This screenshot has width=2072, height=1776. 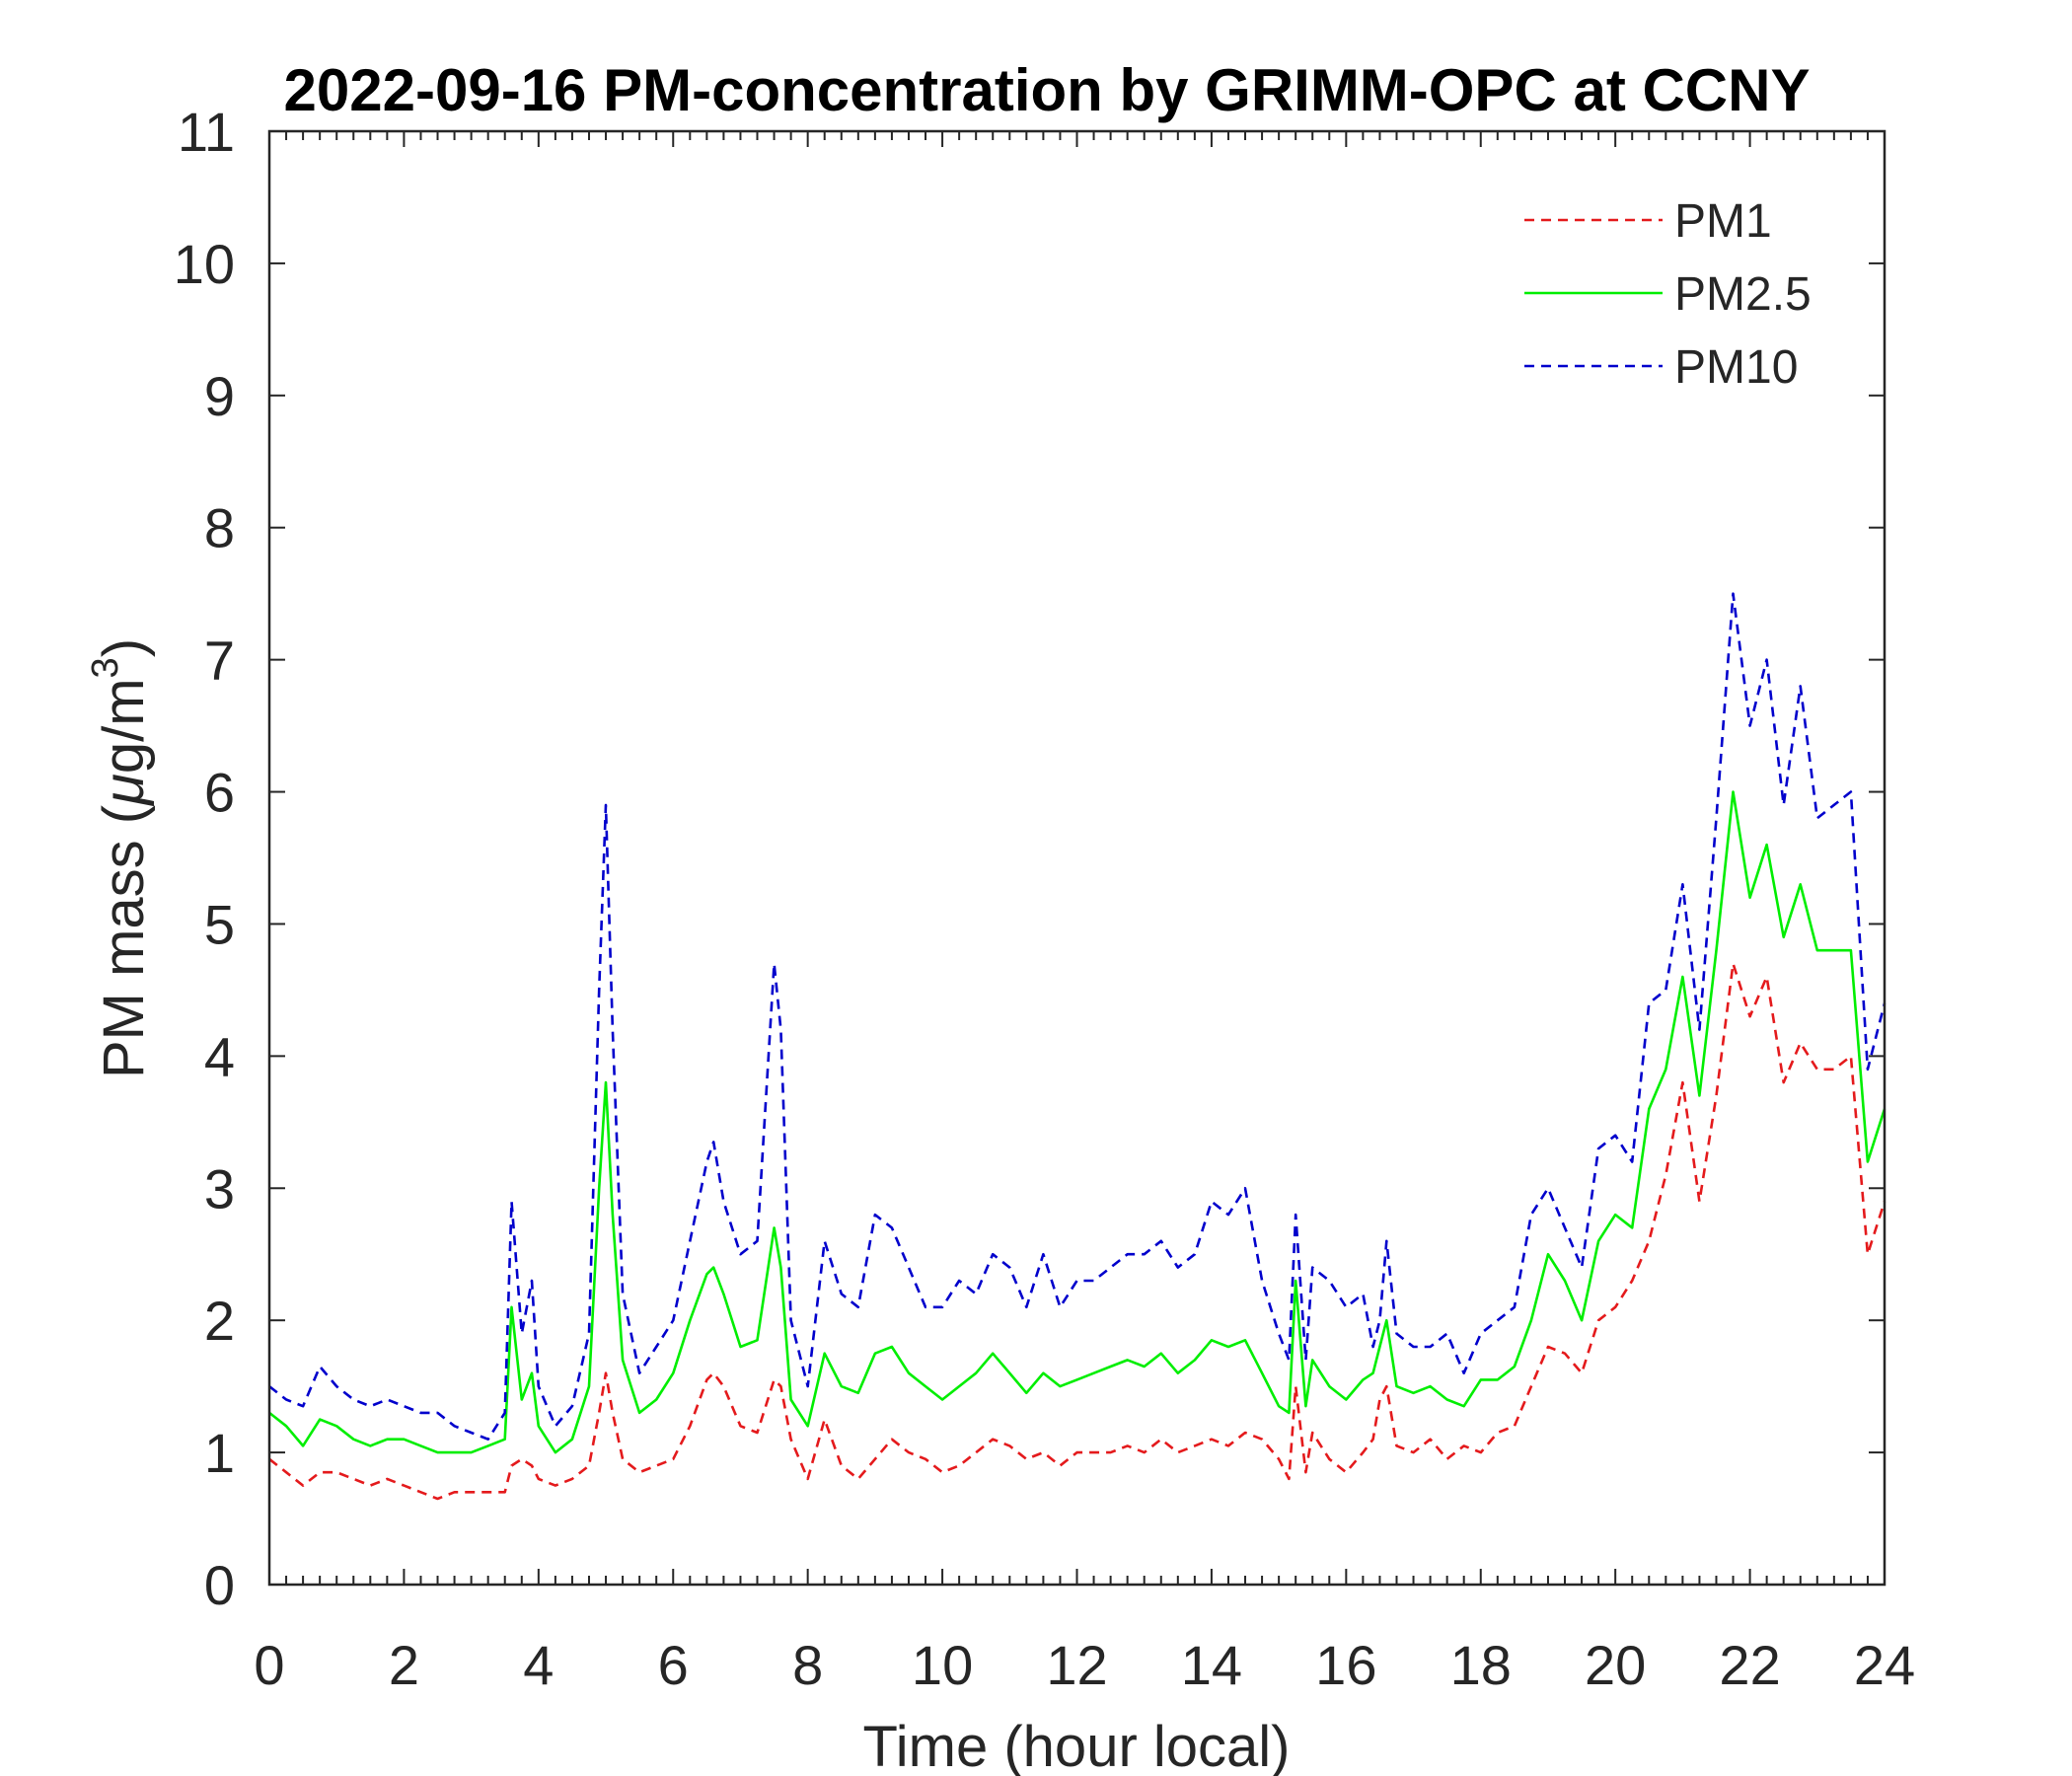 What do you see at coordinates (219, 1585) in the screenshot?
I see `y-tick-label: 0` at bounding box center [219, 1585].